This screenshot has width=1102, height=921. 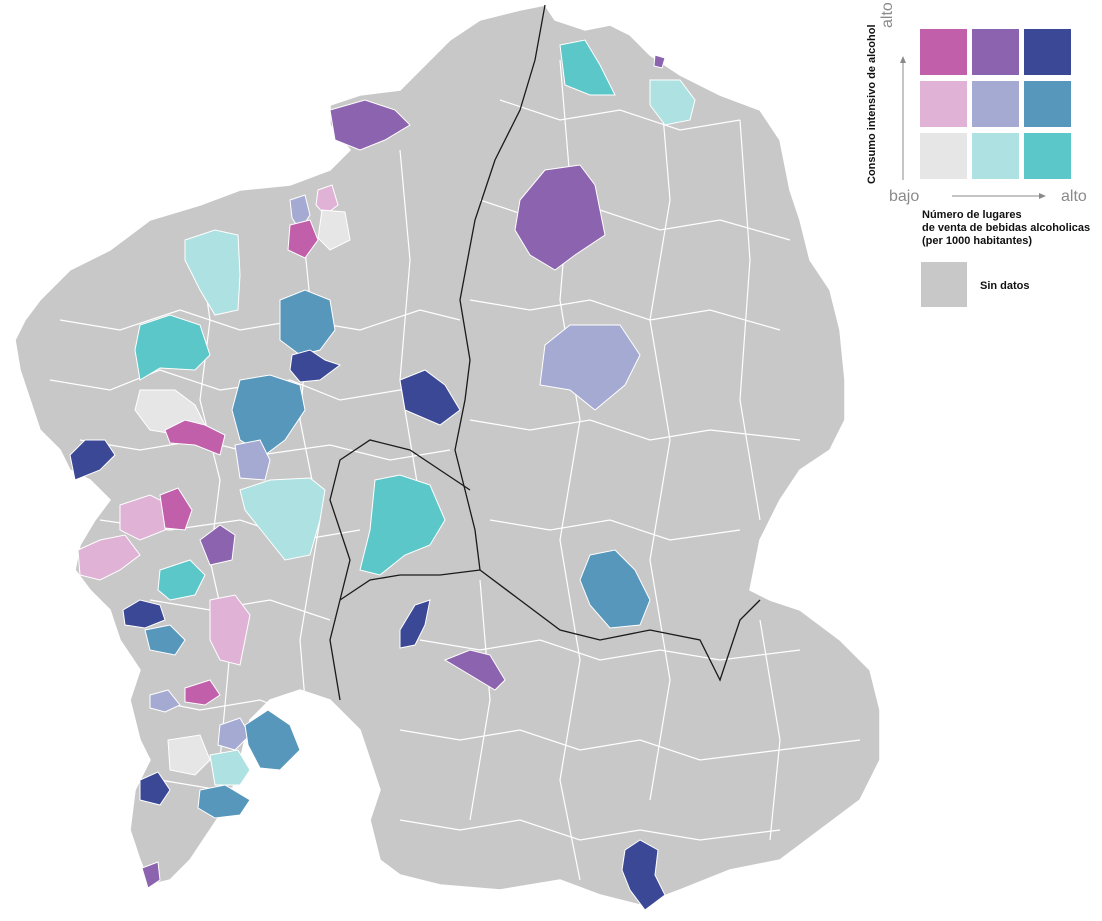 I want to click on legend-x-title-line1: Número de lugares, so click(x=972, y=215).